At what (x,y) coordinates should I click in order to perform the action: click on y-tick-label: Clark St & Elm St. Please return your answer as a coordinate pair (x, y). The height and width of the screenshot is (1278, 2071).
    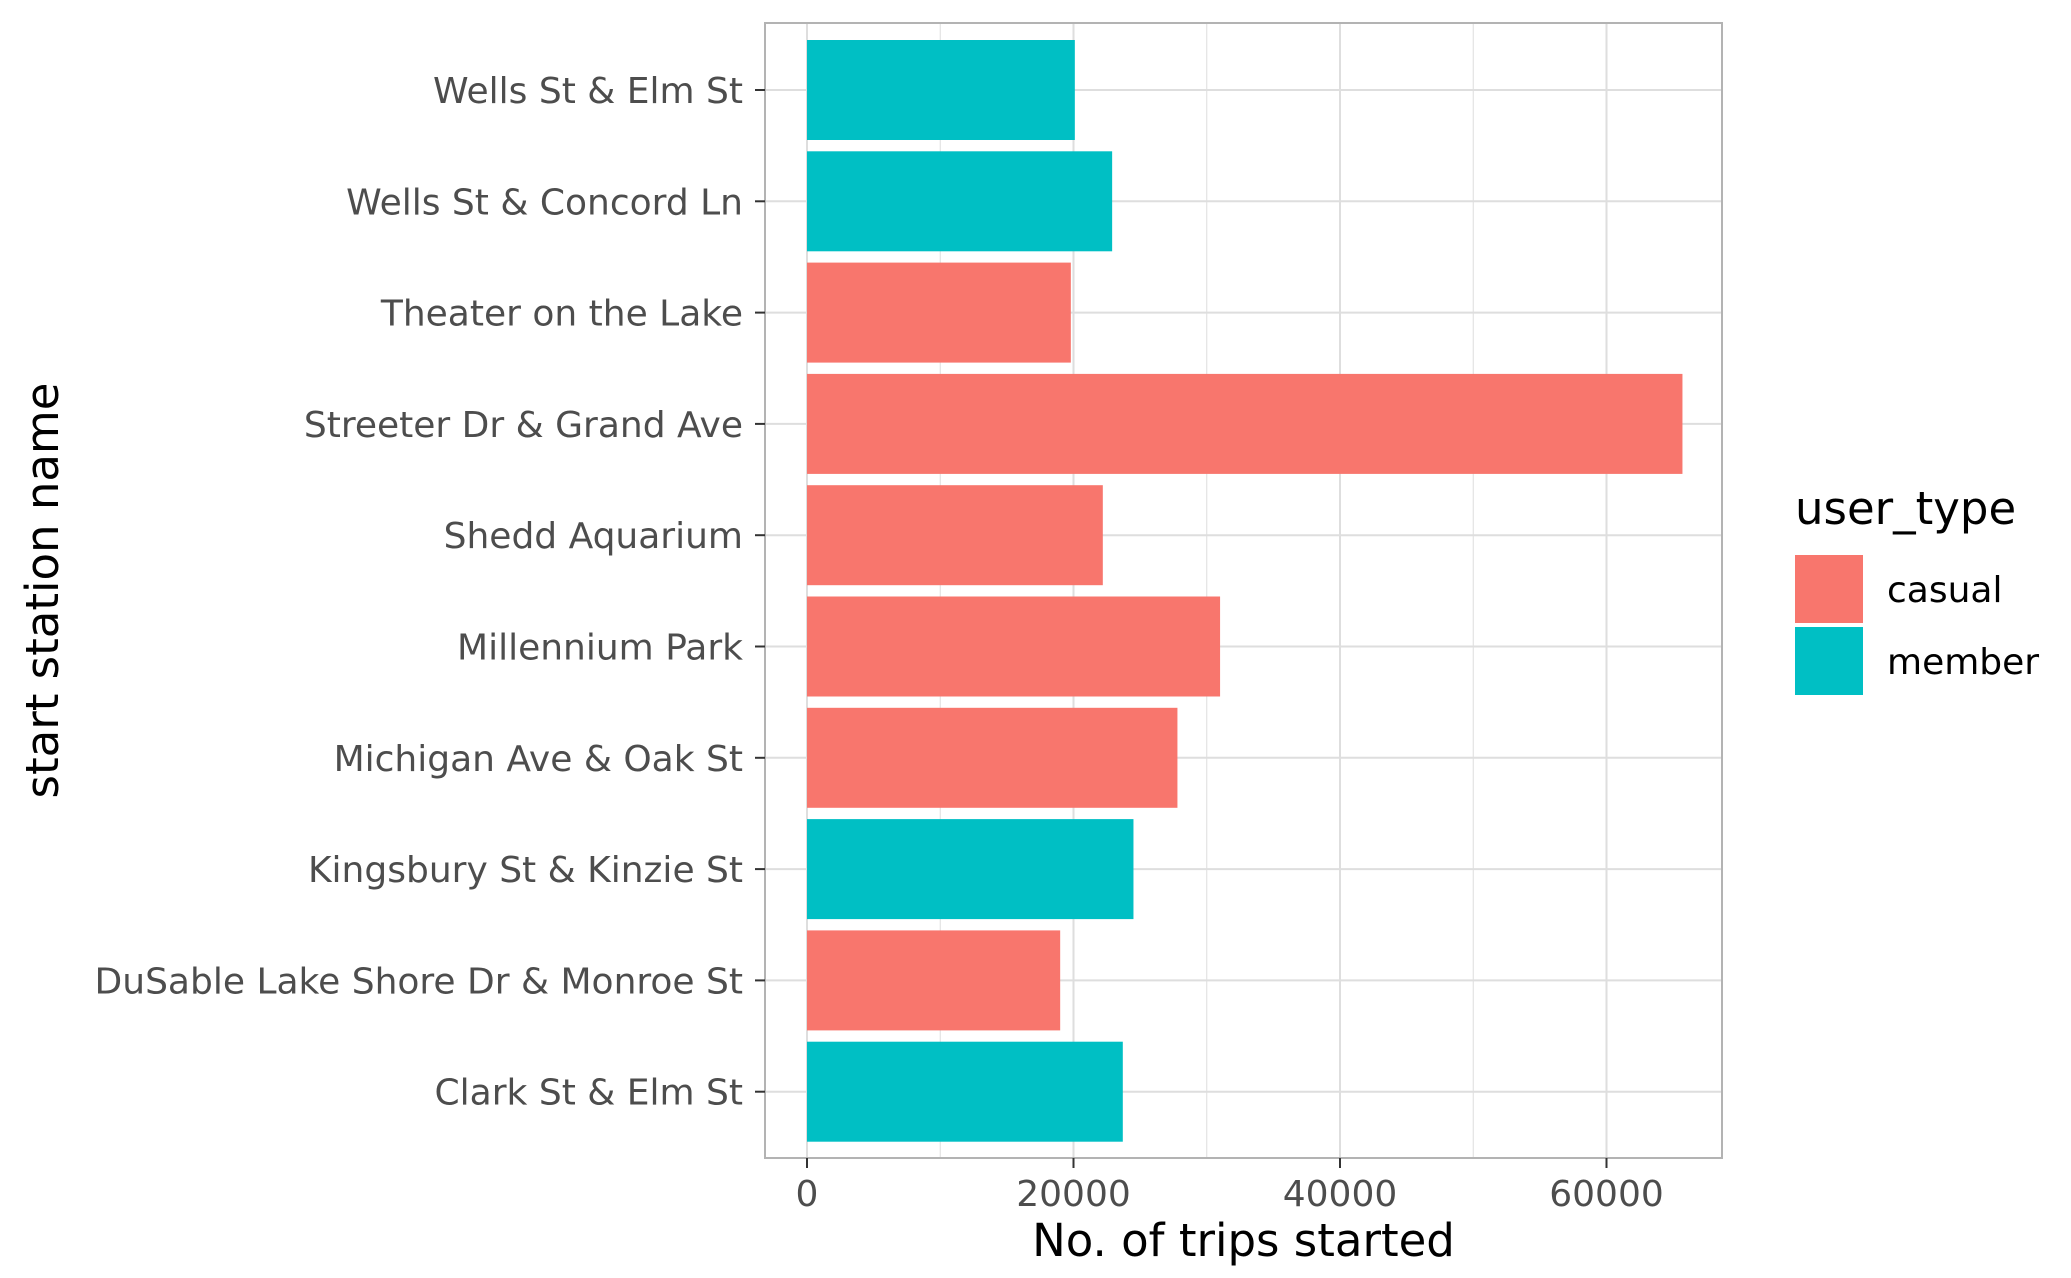
    Looking at the image, I should click on (589, 1093).